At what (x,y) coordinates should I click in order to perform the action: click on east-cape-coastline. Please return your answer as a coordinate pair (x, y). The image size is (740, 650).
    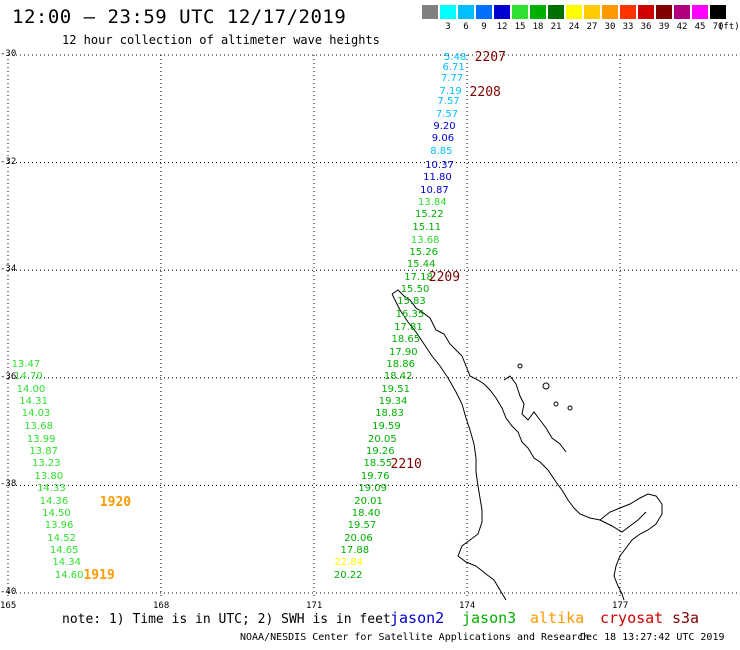
    Looking at the image, I should click on (623, 522).